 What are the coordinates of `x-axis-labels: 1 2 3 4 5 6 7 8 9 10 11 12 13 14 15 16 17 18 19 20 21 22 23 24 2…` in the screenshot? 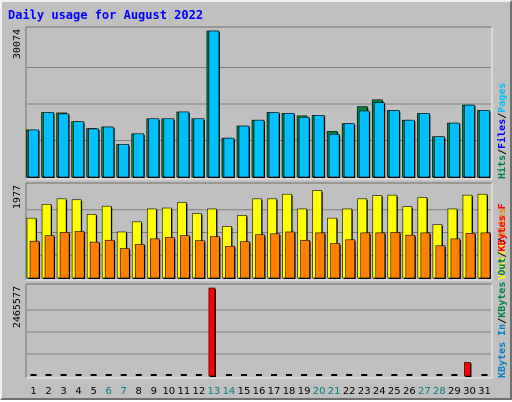 It's located at (260, 391).